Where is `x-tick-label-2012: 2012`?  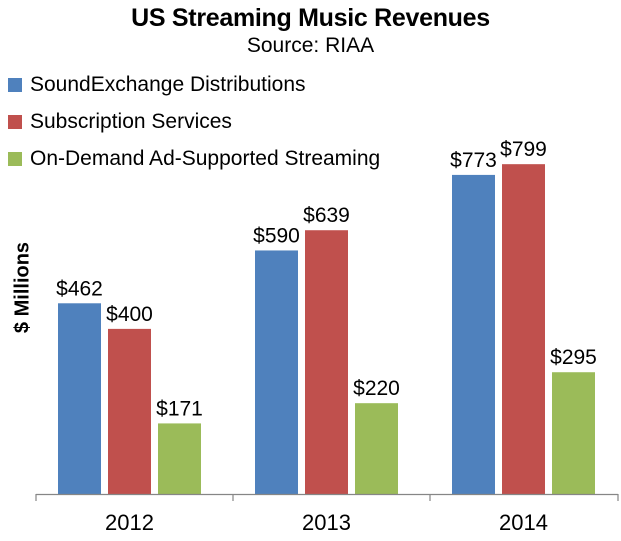 x-tick-label-2012: 2012 is located at coordinates (129, 522).